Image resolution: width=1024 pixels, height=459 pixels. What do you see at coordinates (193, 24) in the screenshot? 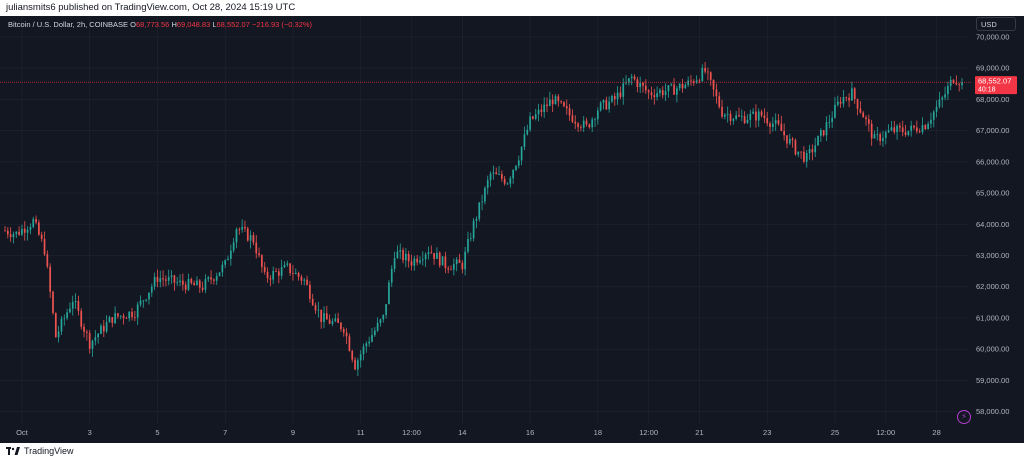
I see `high-value: 69,048.83` at bounding box center [193, 24].